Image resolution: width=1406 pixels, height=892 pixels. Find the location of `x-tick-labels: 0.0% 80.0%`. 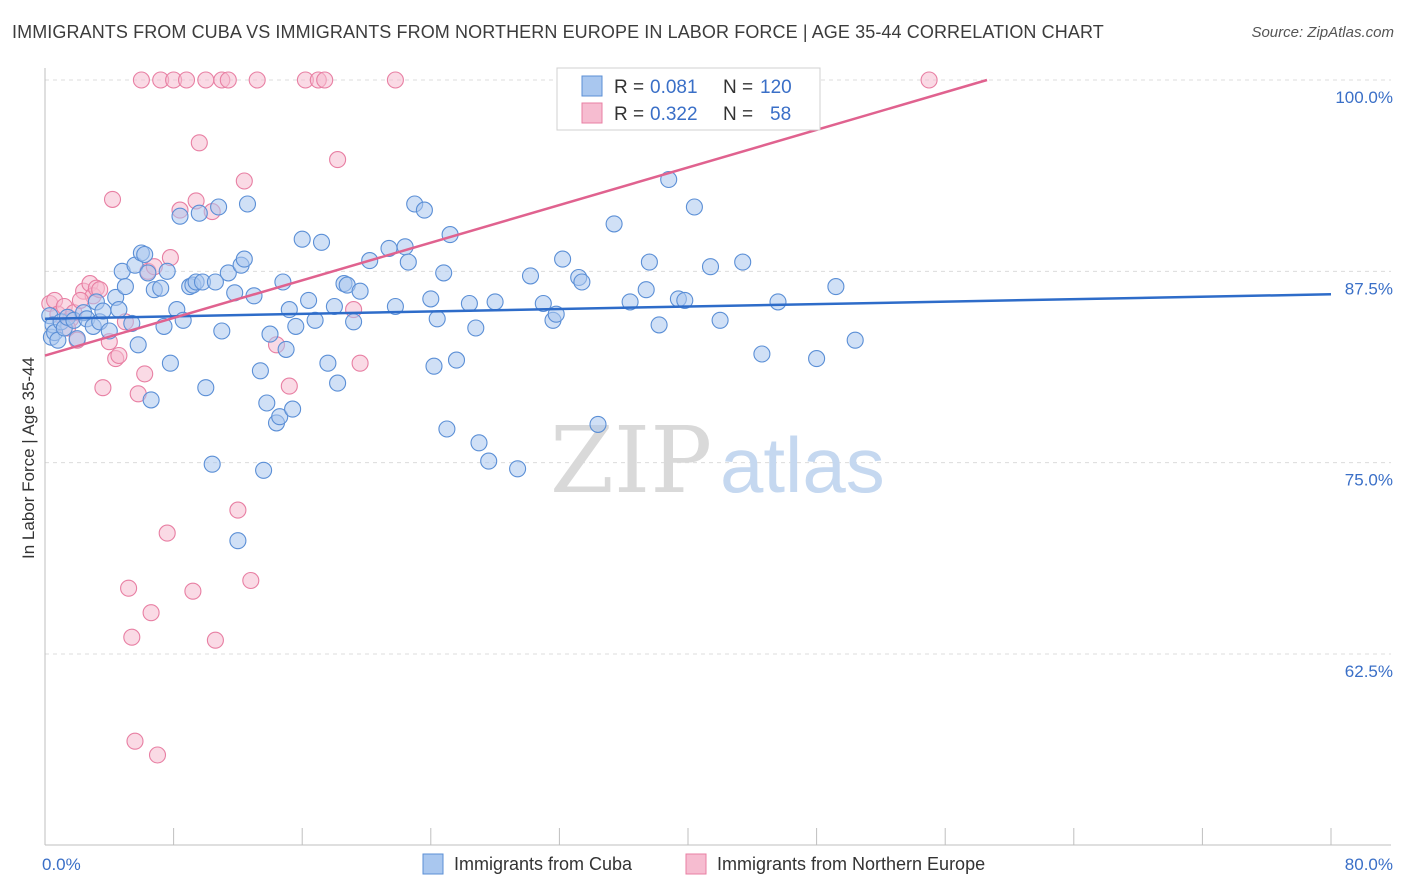

x-tick-labels: 0.0% 80.0% is located at coordinates (717, 864).